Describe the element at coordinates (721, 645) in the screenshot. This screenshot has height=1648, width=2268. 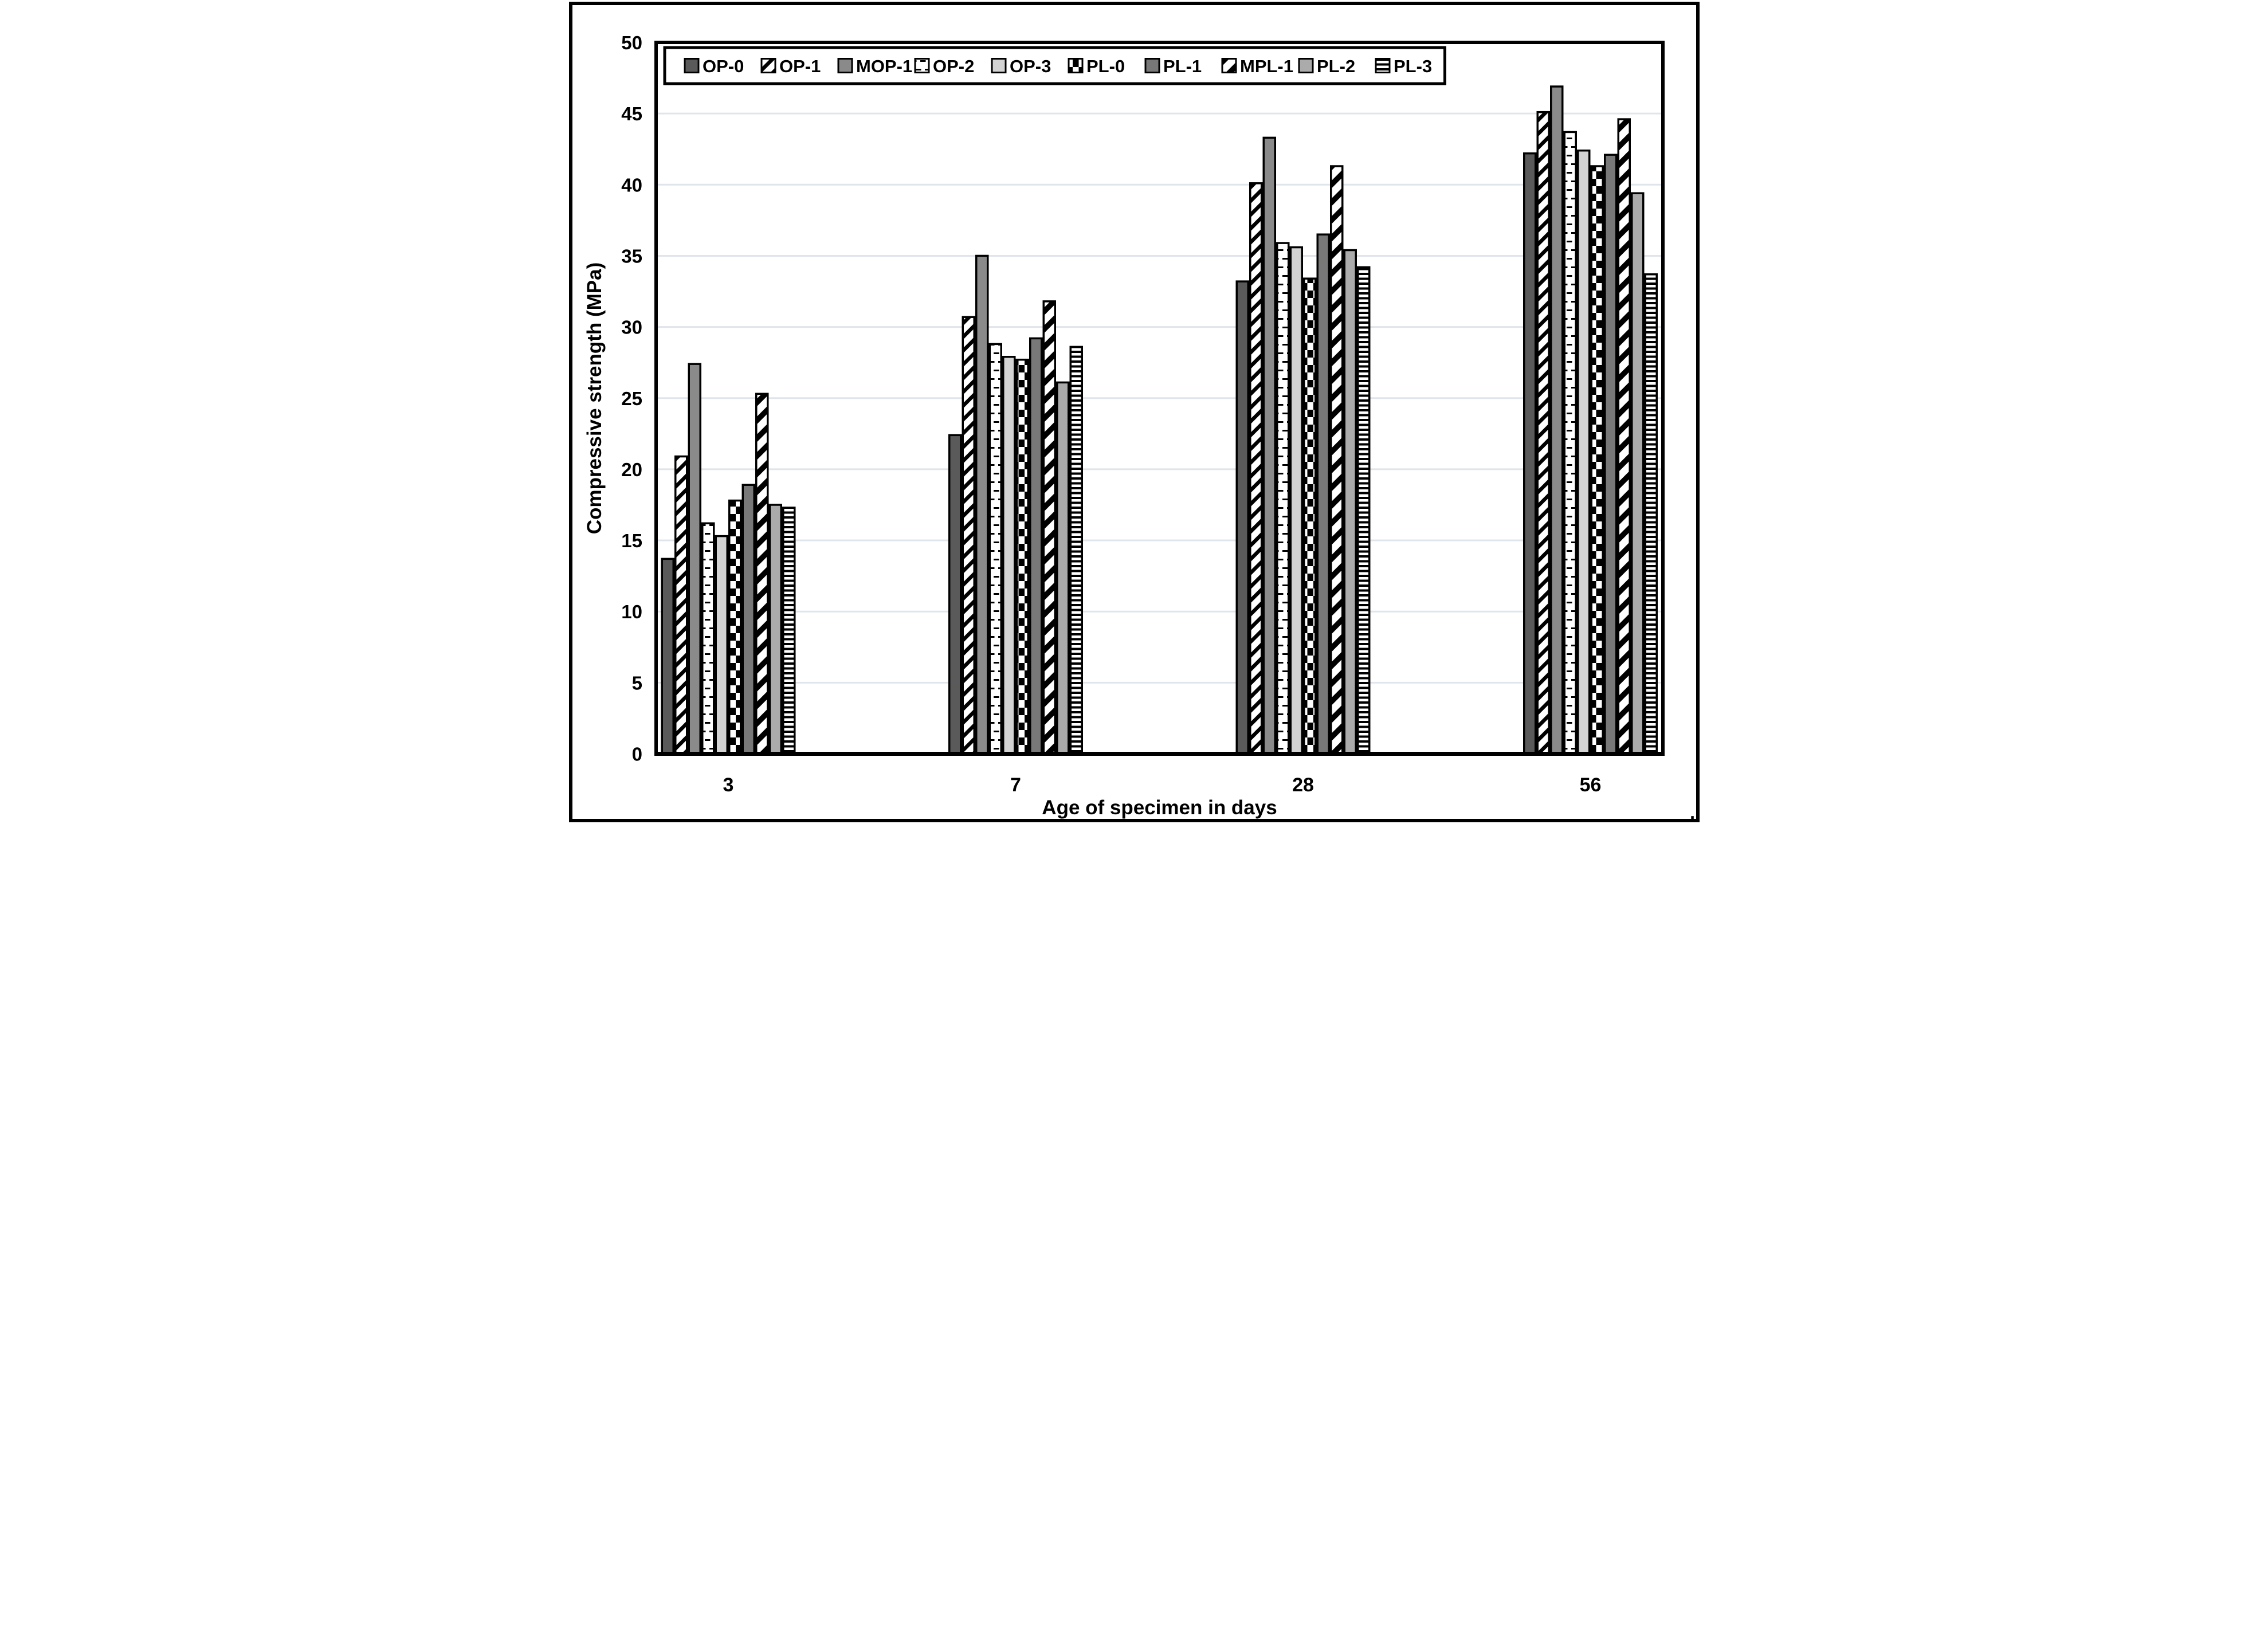
I see `bar-OP-3-day3` at that location.